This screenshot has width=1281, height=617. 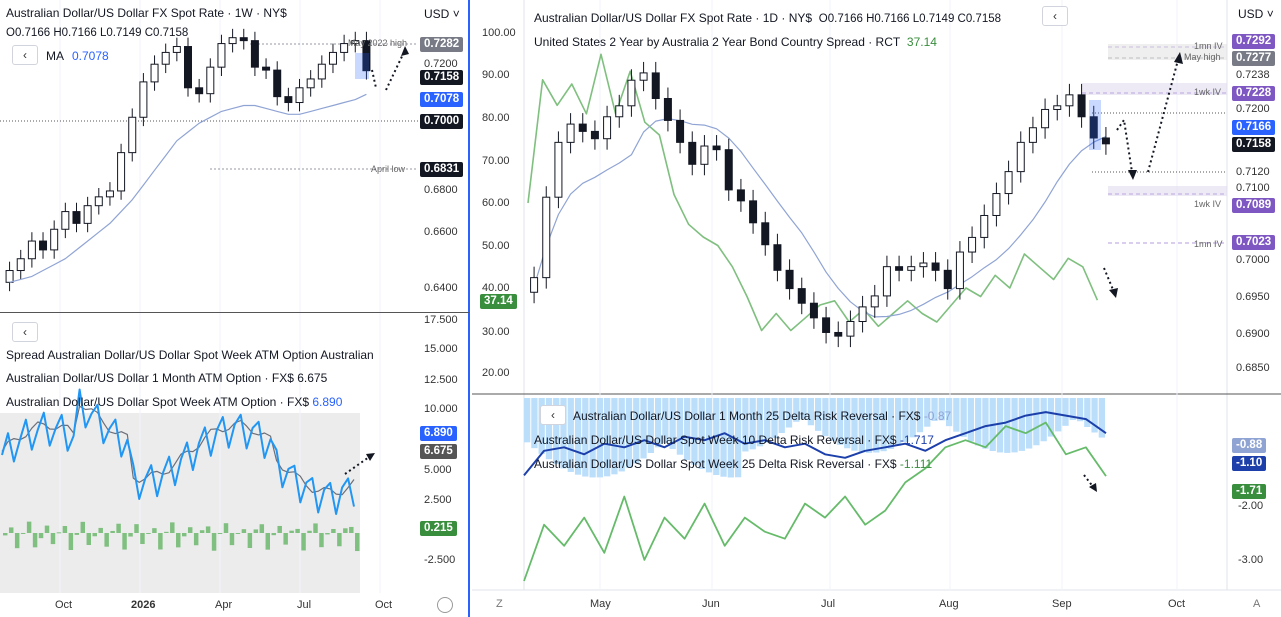 I want to click on level-label-1mn-iv: 1mn IV, so click(x=1208, y=244).